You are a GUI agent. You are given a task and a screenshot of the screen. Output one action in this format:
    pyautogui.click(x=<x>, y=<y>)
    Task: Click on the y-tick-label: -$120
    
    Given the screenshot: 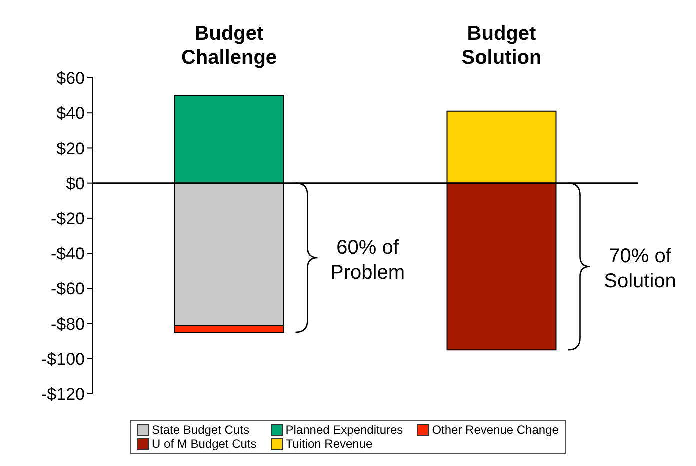 What is the action you would take?
    pyautogui.click(x=63, y=394)
    